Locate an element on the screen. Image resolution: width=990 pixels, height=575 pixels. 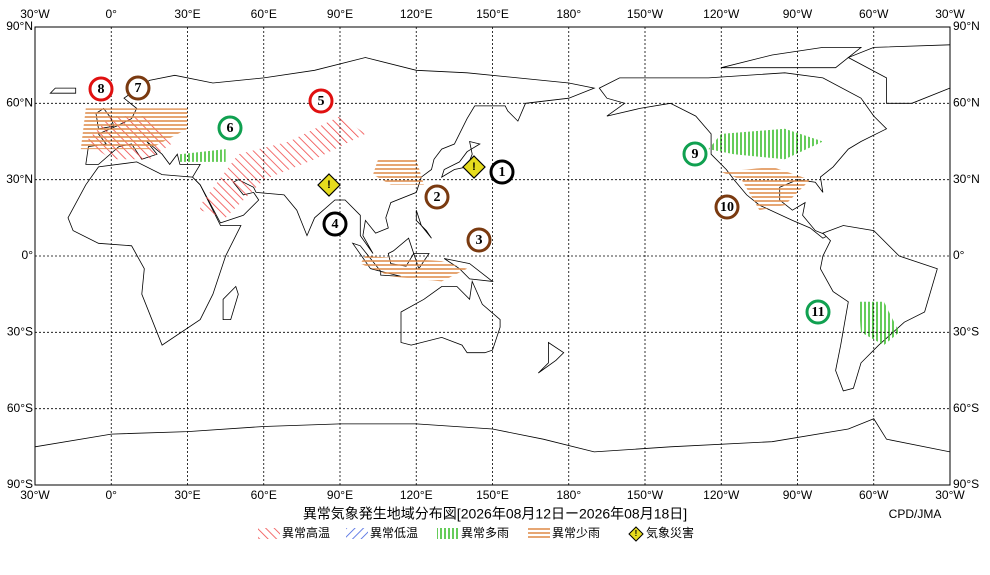
event-marker: 3 is located at coordinates (479, 240).